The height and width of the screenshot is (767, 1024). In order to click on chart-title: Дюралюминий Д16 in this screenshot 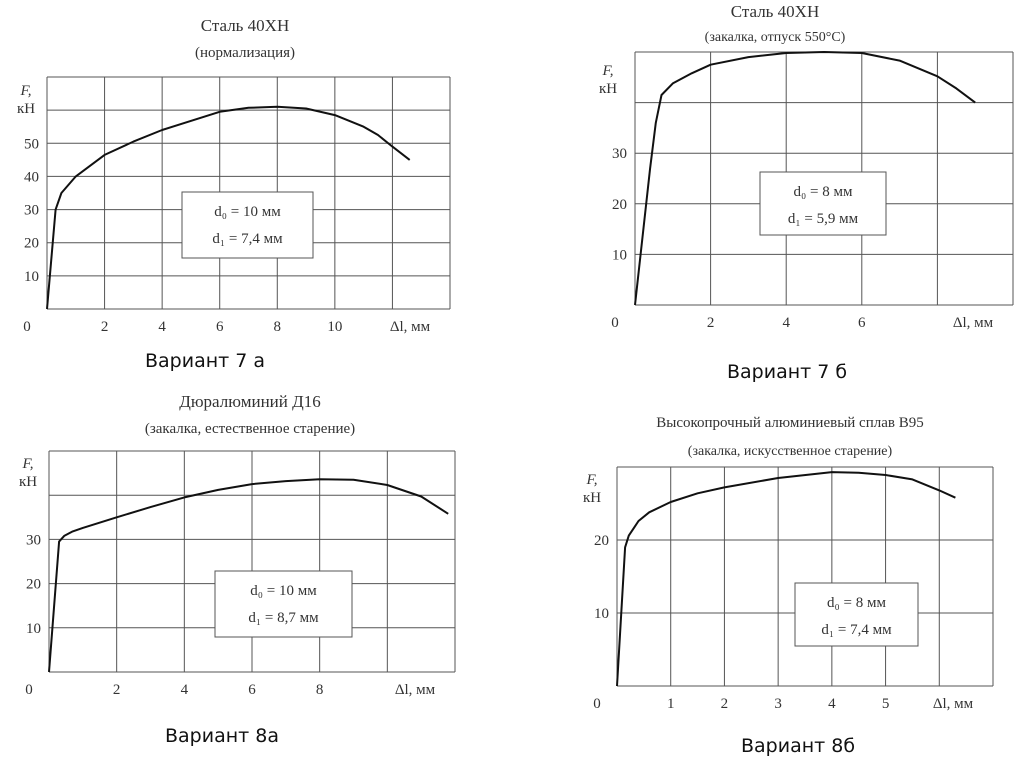, I will do `click(249, 401)`.